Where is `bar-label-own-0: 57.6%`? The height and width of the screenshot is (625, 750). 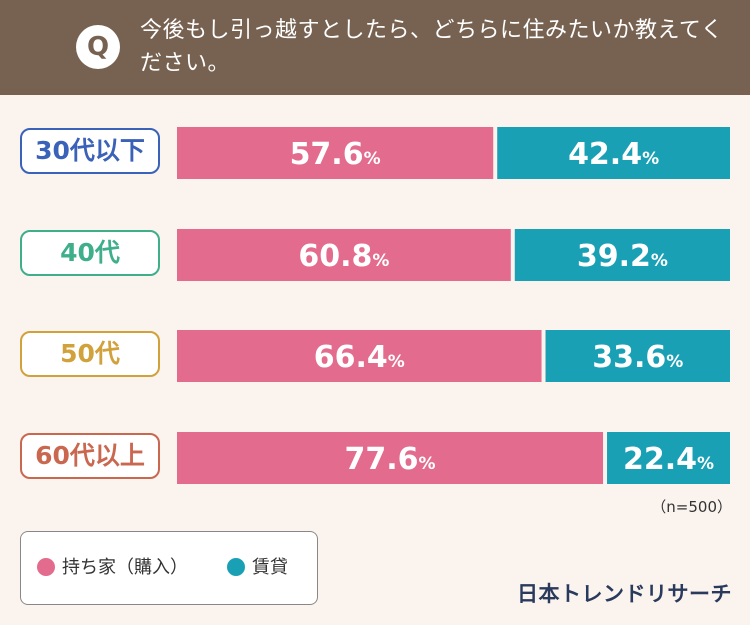
bar-label-own-0: 57.6% is located at coordinates (335, 154).